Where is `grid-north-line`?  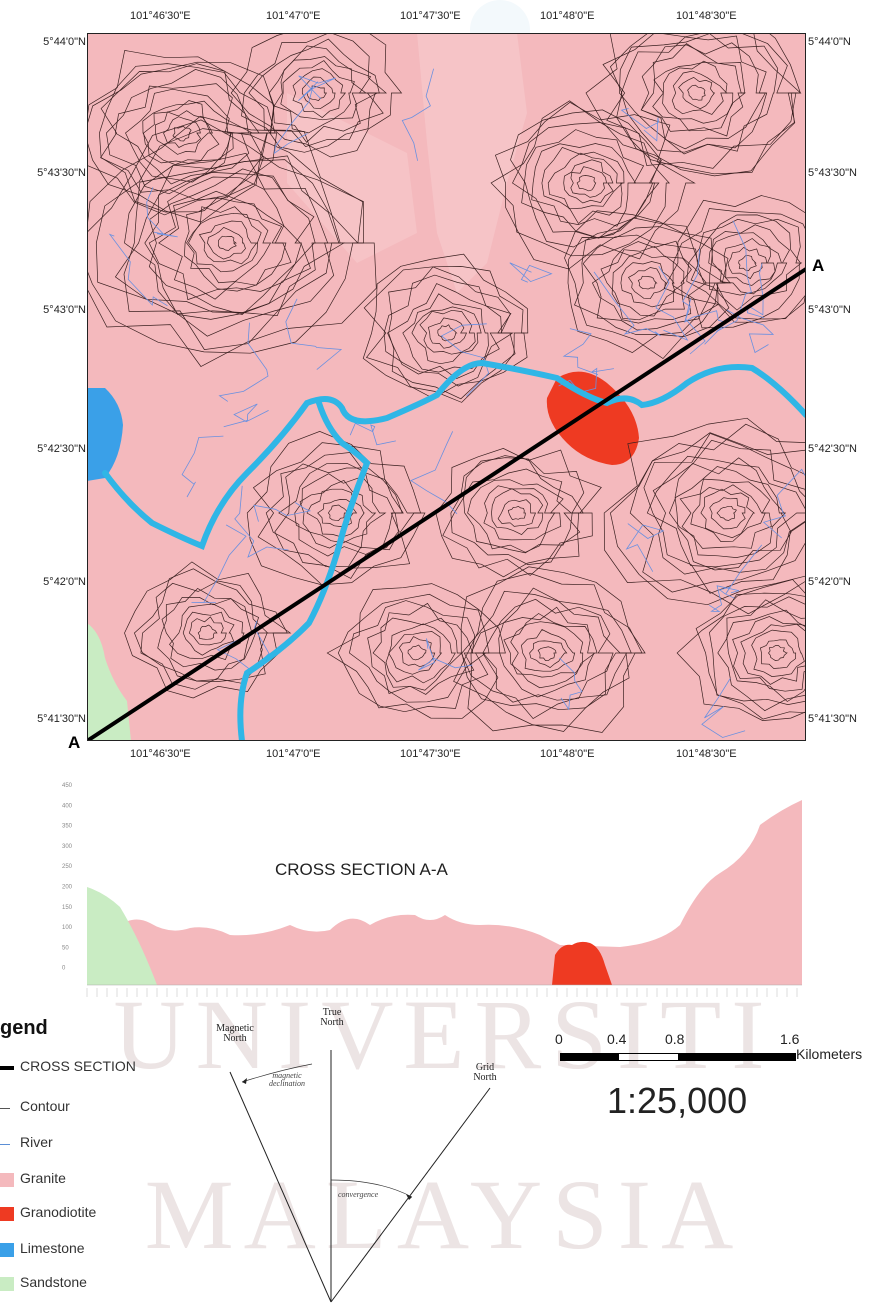
grid-north-line is located at coordinates (410, 1195).